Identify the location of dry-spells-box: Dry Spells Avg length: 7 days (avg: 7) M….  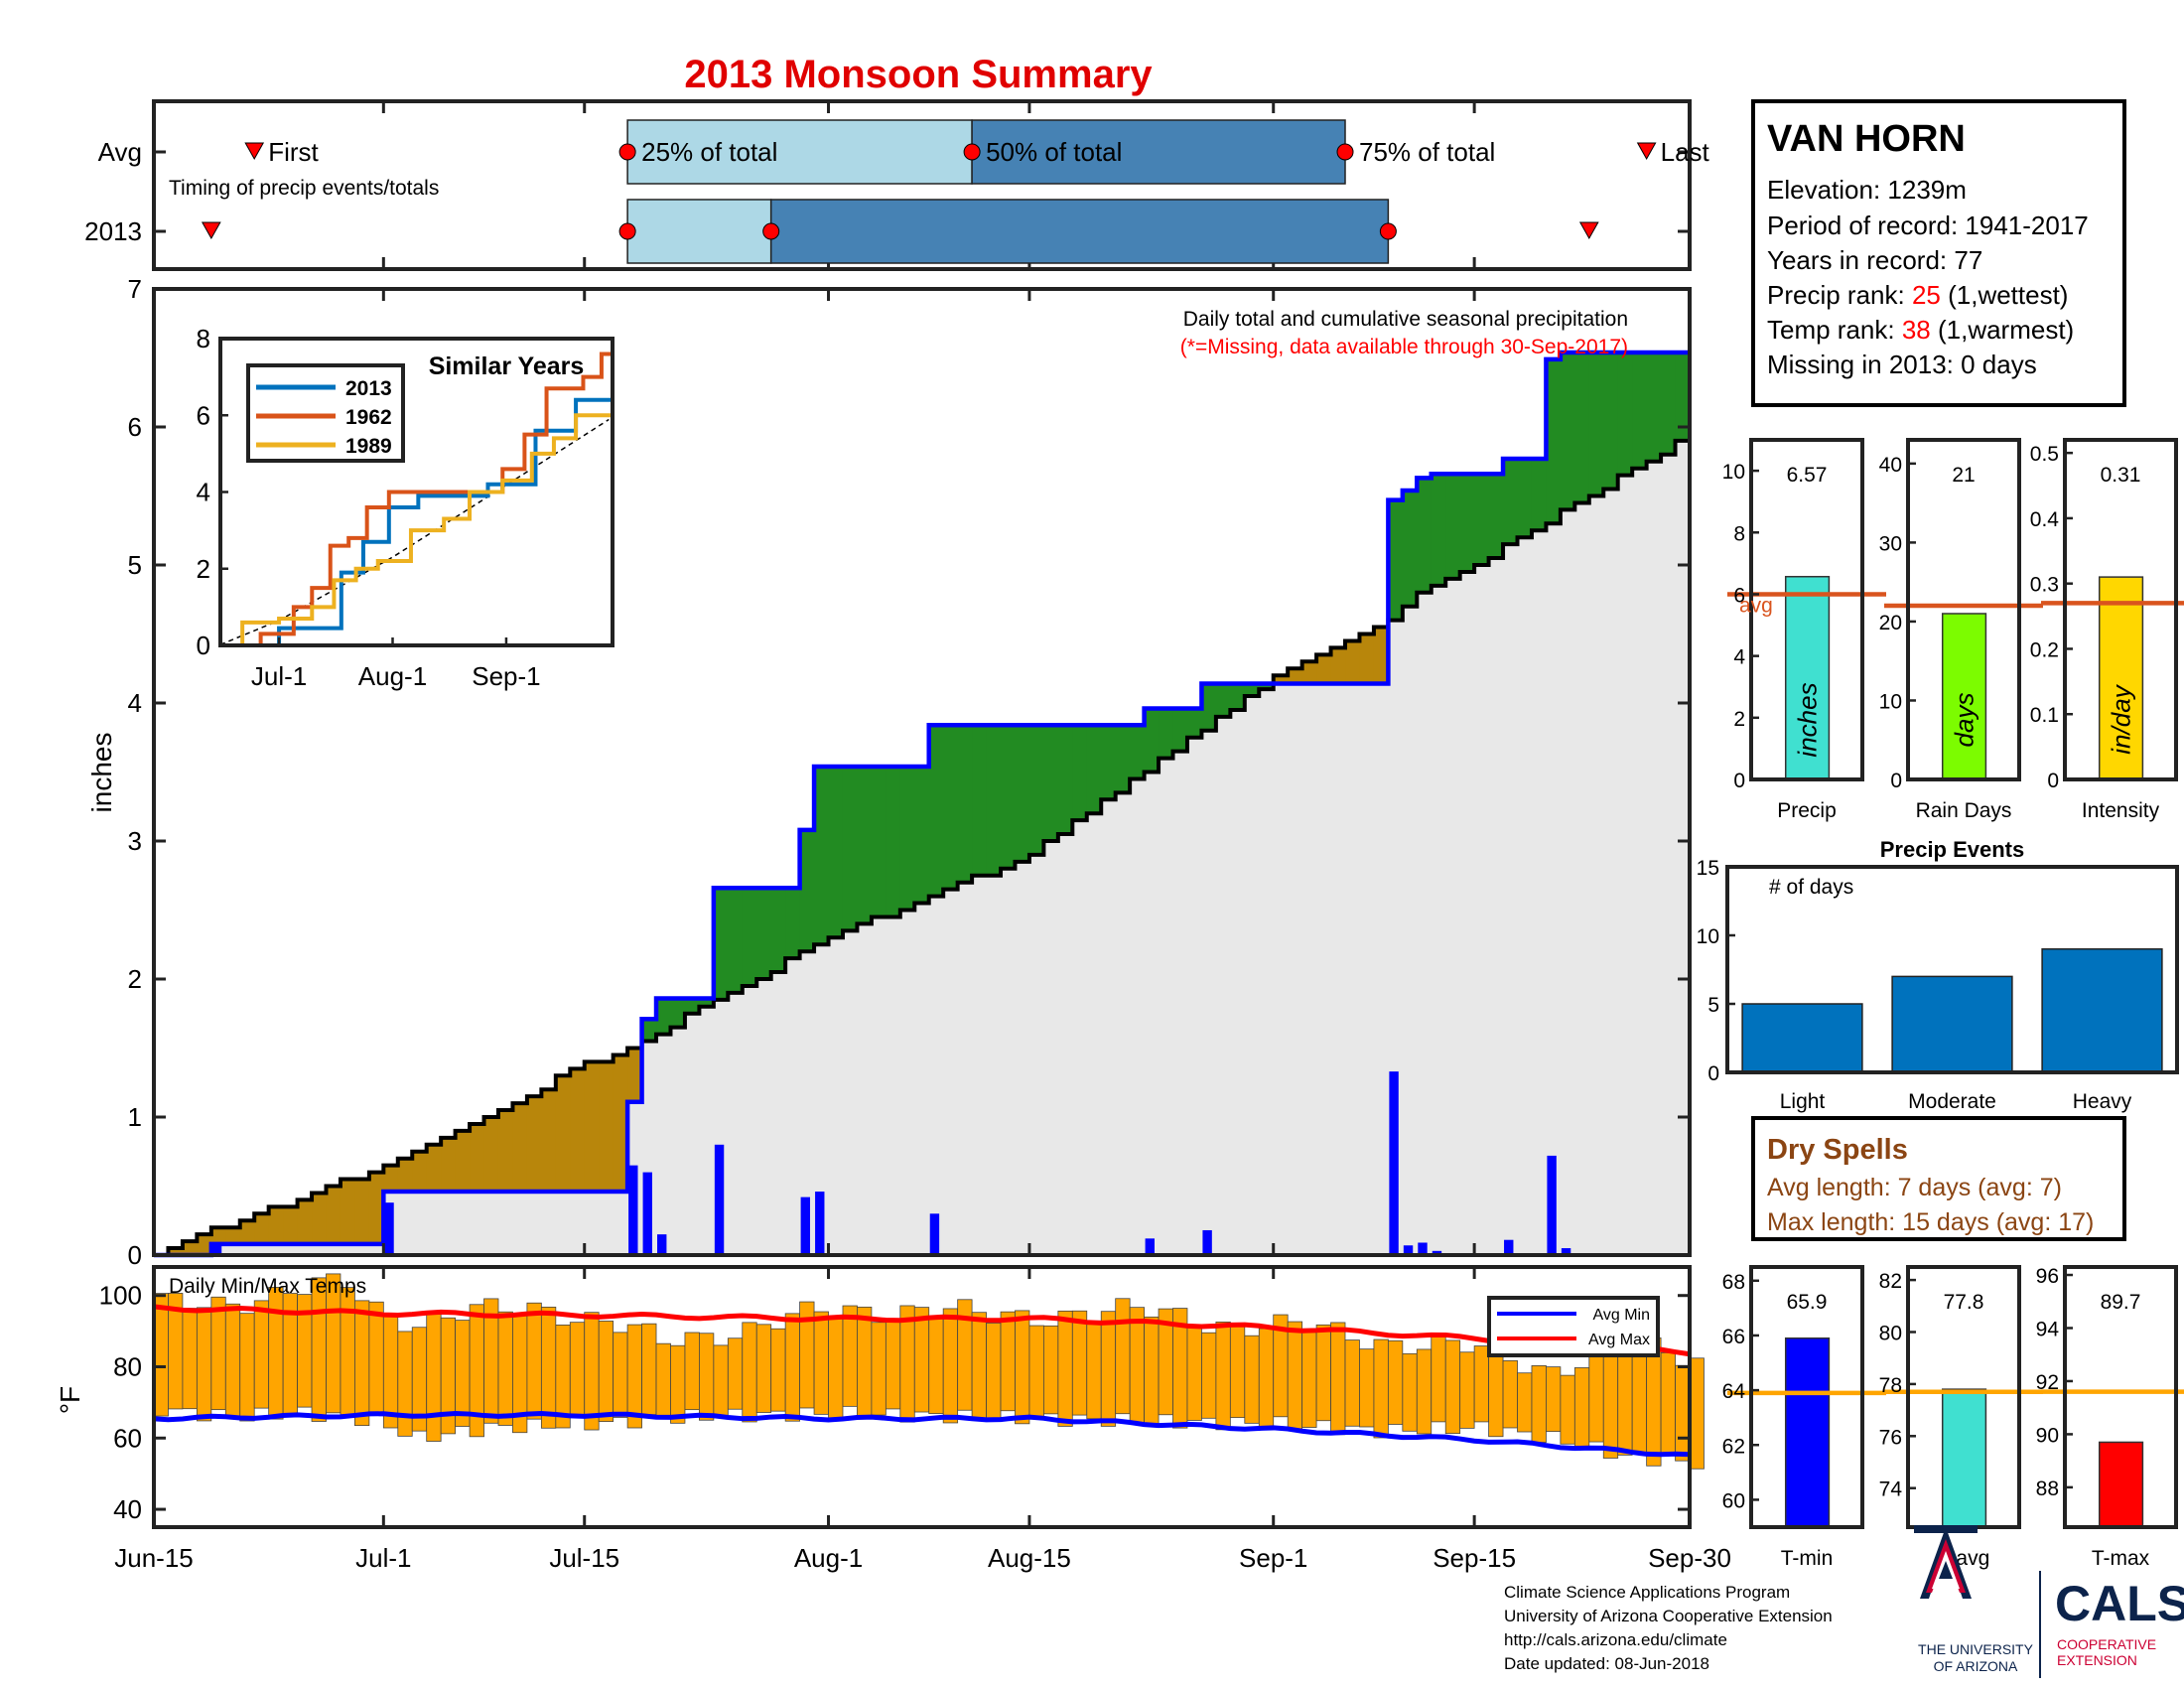
(1938, 1178).